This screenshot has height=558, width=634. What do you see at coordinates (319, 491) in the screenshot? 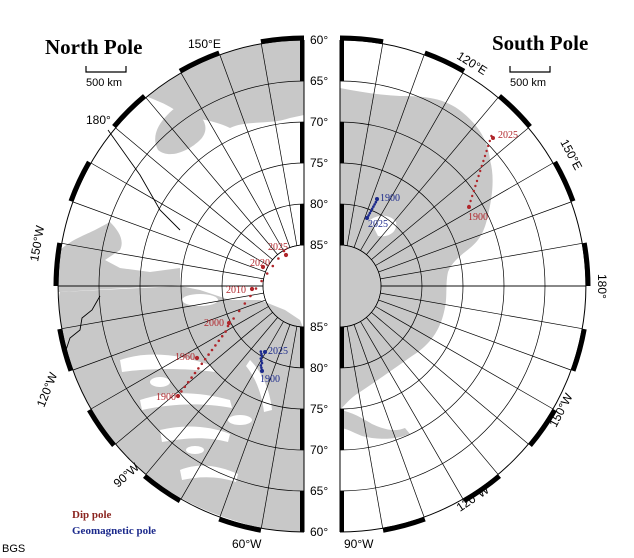
I see `lat-label-bottom: 65°` at bounding box center [319, 491].